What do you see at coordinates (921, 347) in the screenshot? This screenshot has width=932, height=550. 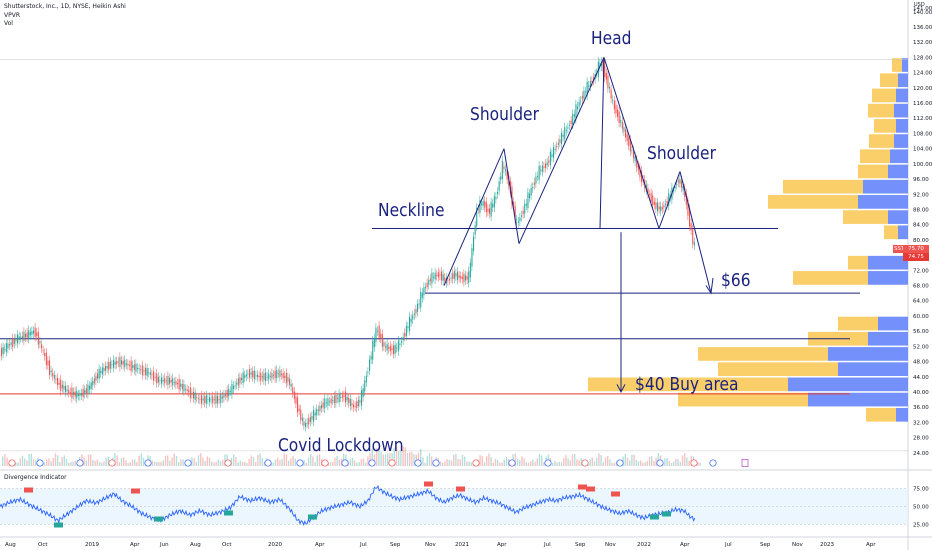 I see `price-tick-label: 52.00` at bounding box center [921, 347].